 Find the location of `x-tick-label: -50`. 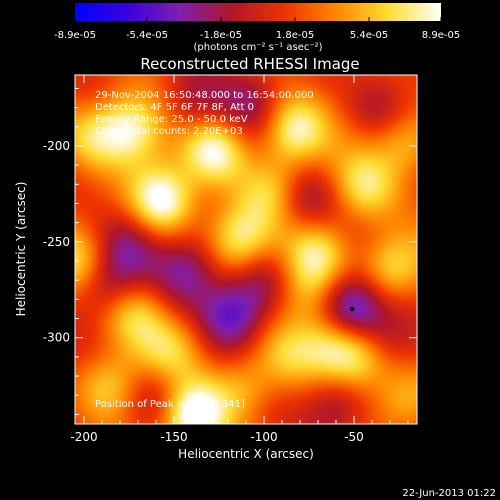

x-tick-label: -50 is located at coordinates (354, 437).